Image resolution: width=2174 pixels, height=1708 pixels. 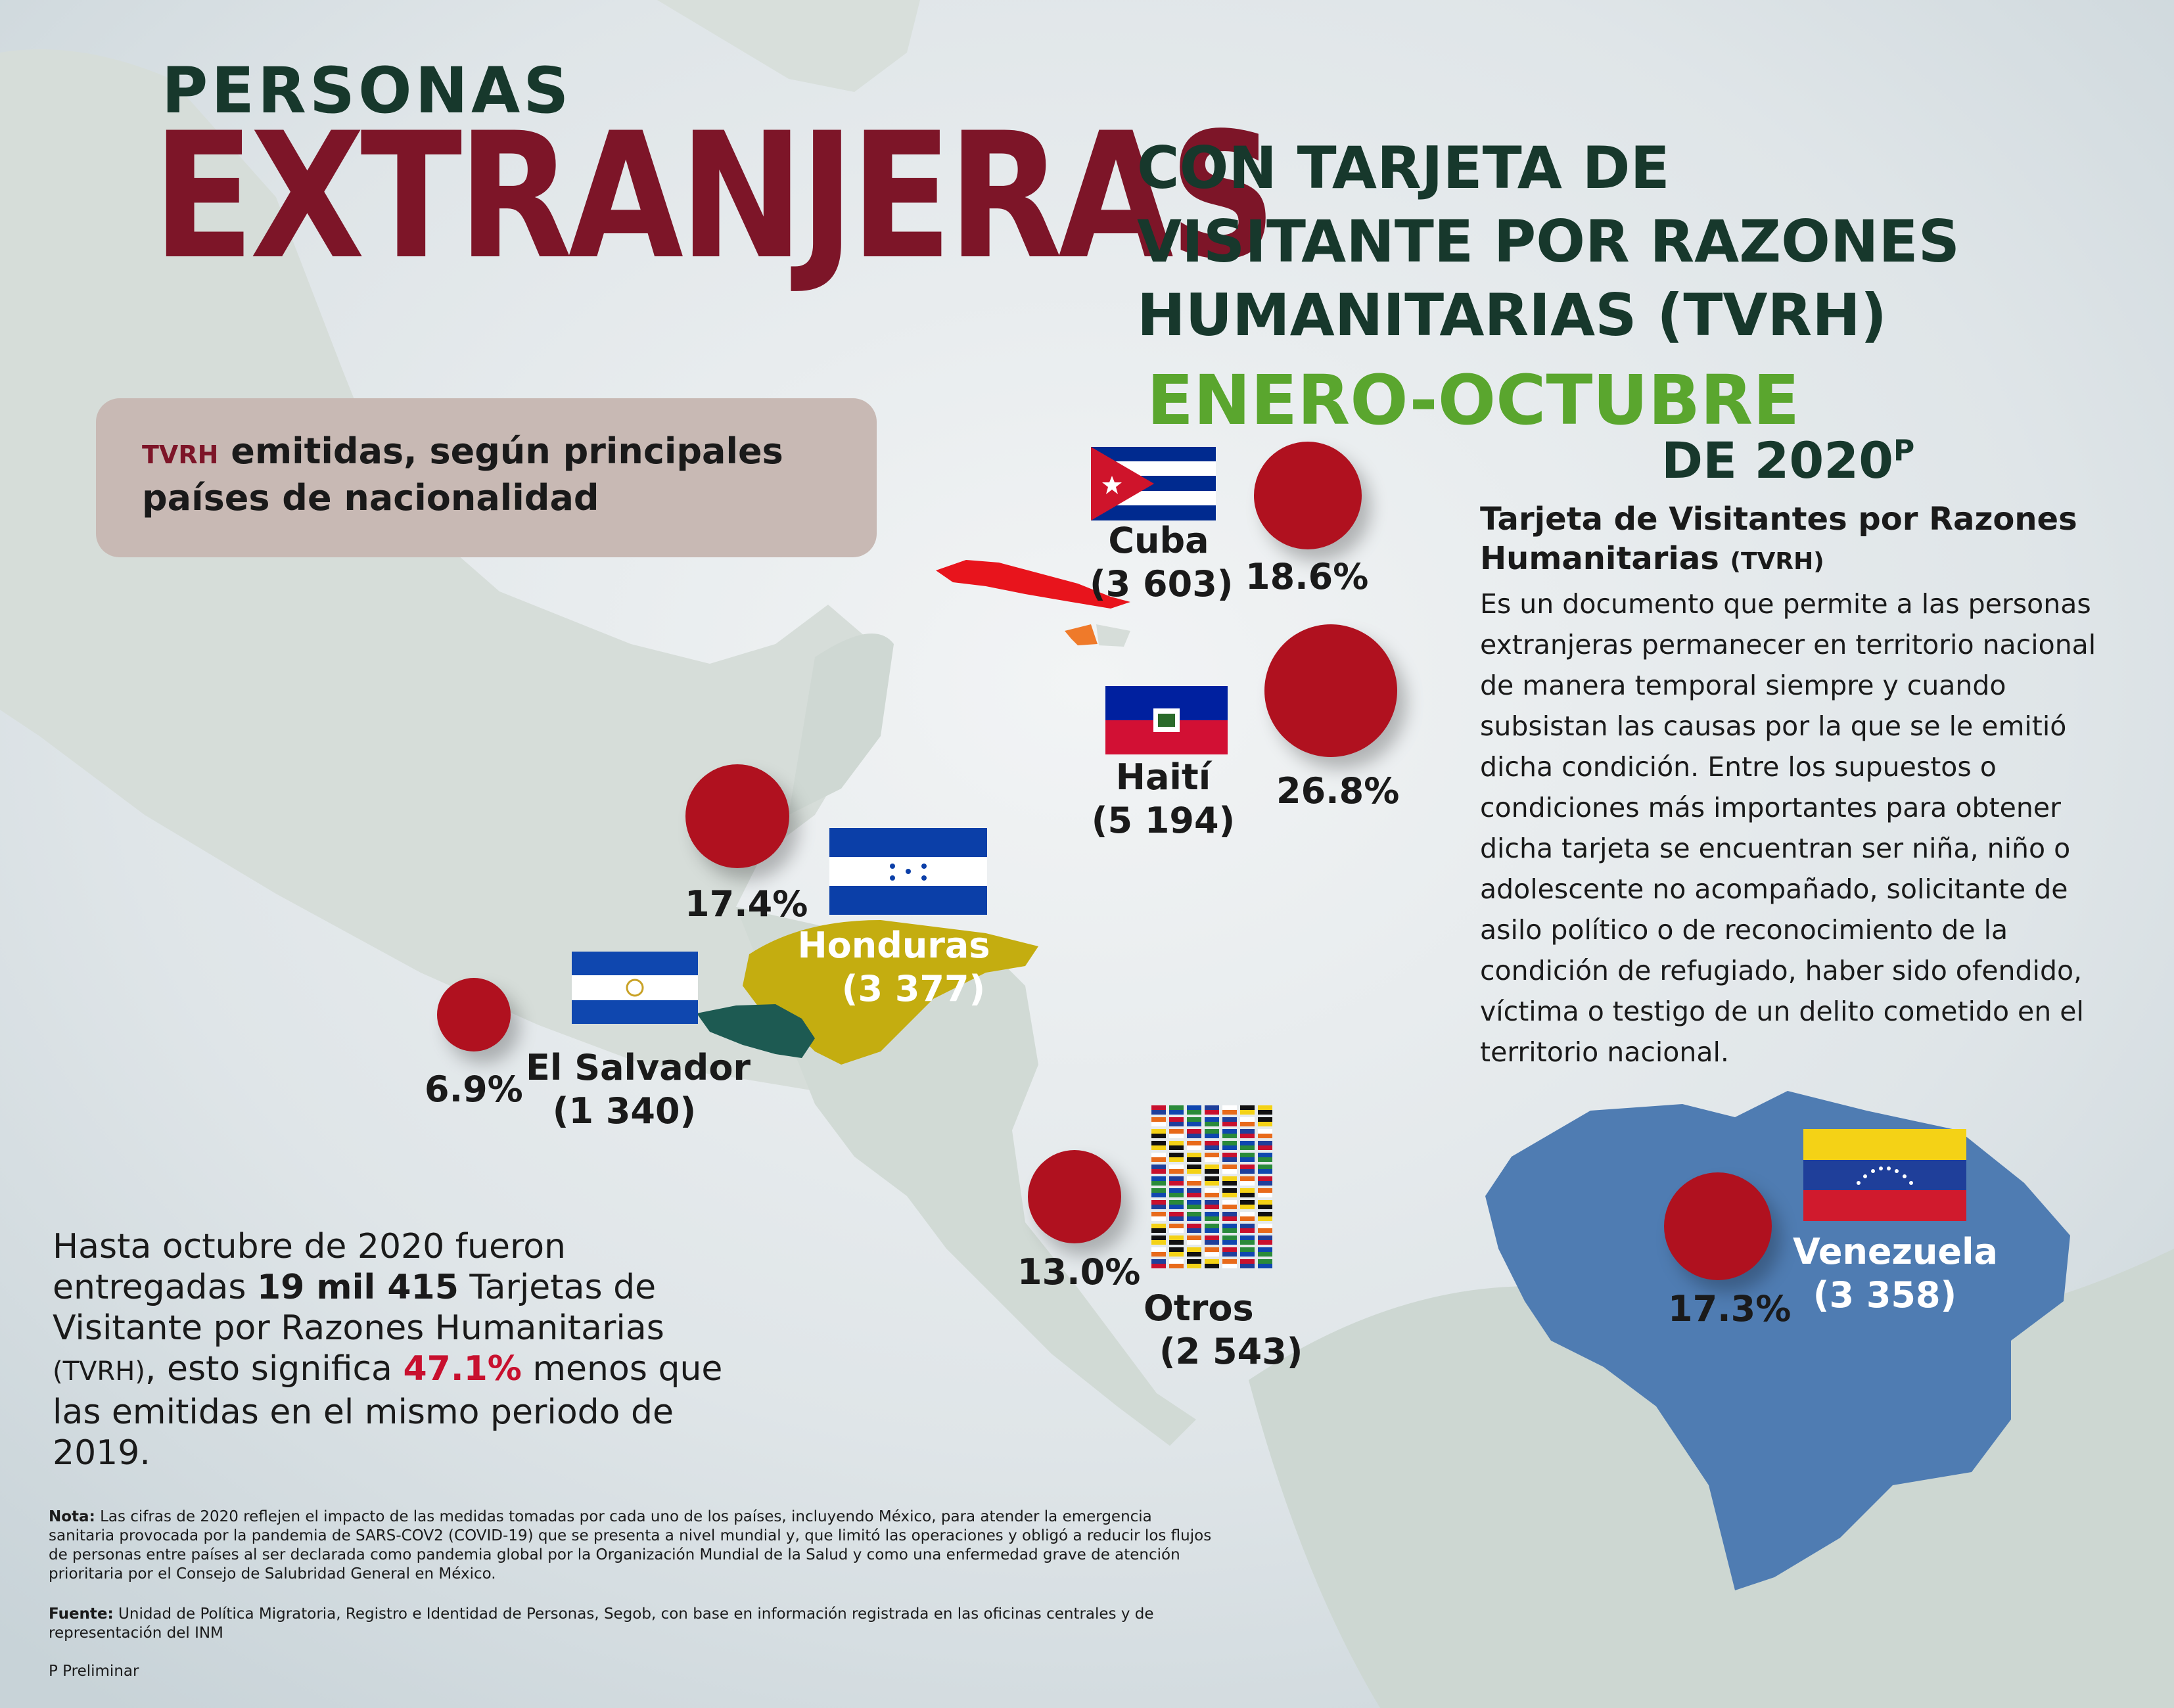 I want to click on el-salvador-flag, so click(x=635, y=988).